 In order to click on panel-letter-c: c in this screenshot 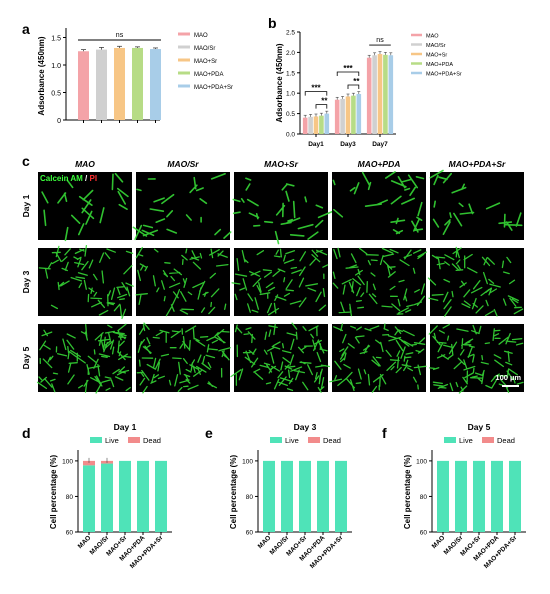, I will do `click(26, 161)`.